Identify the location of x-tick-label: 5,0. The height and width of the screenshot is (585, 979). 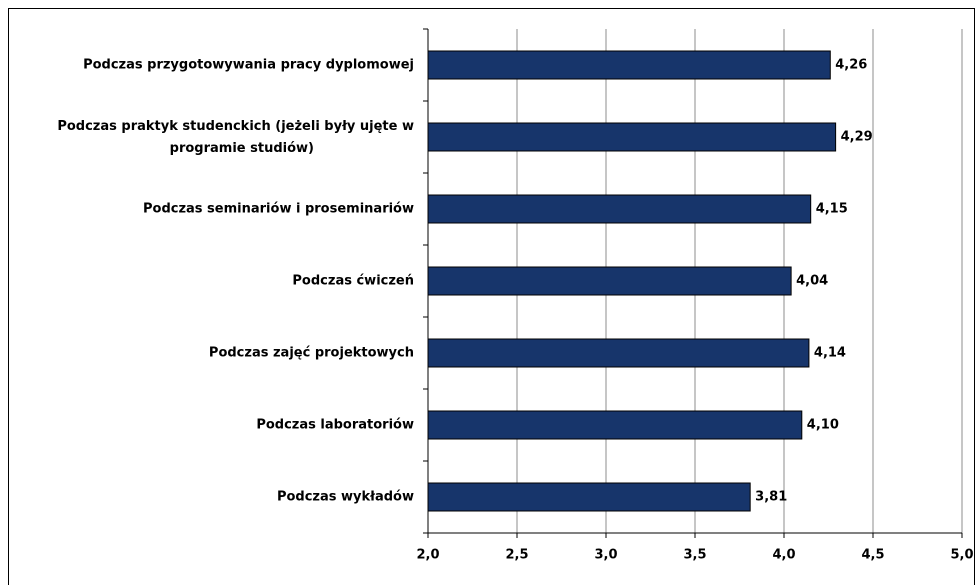
(961, 555).